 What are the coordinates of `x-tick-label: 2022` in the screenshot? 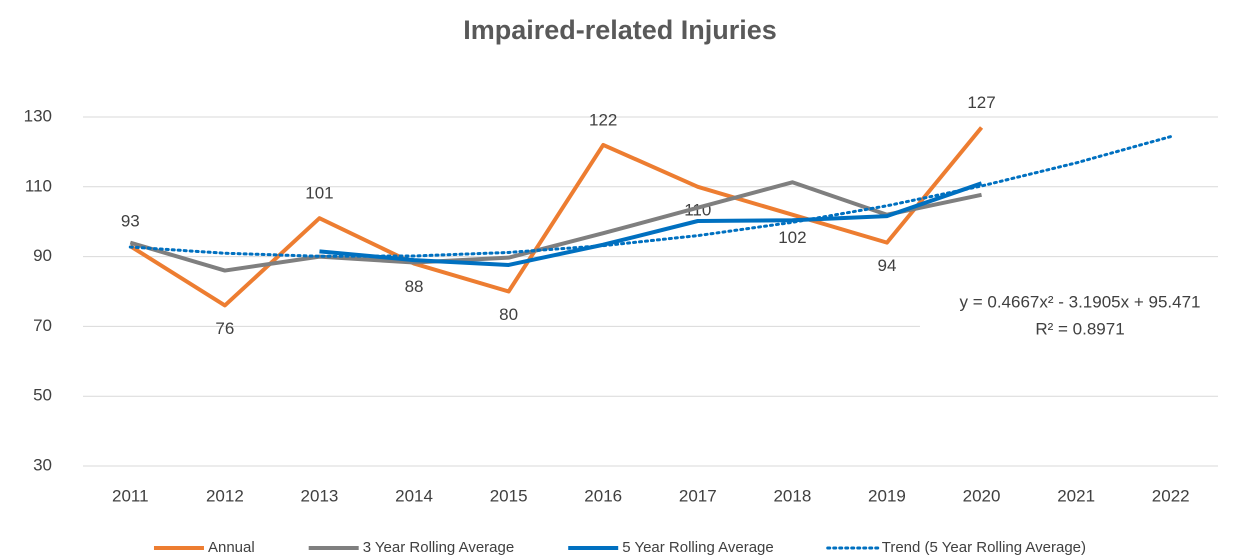 It's located at (1171, 495).